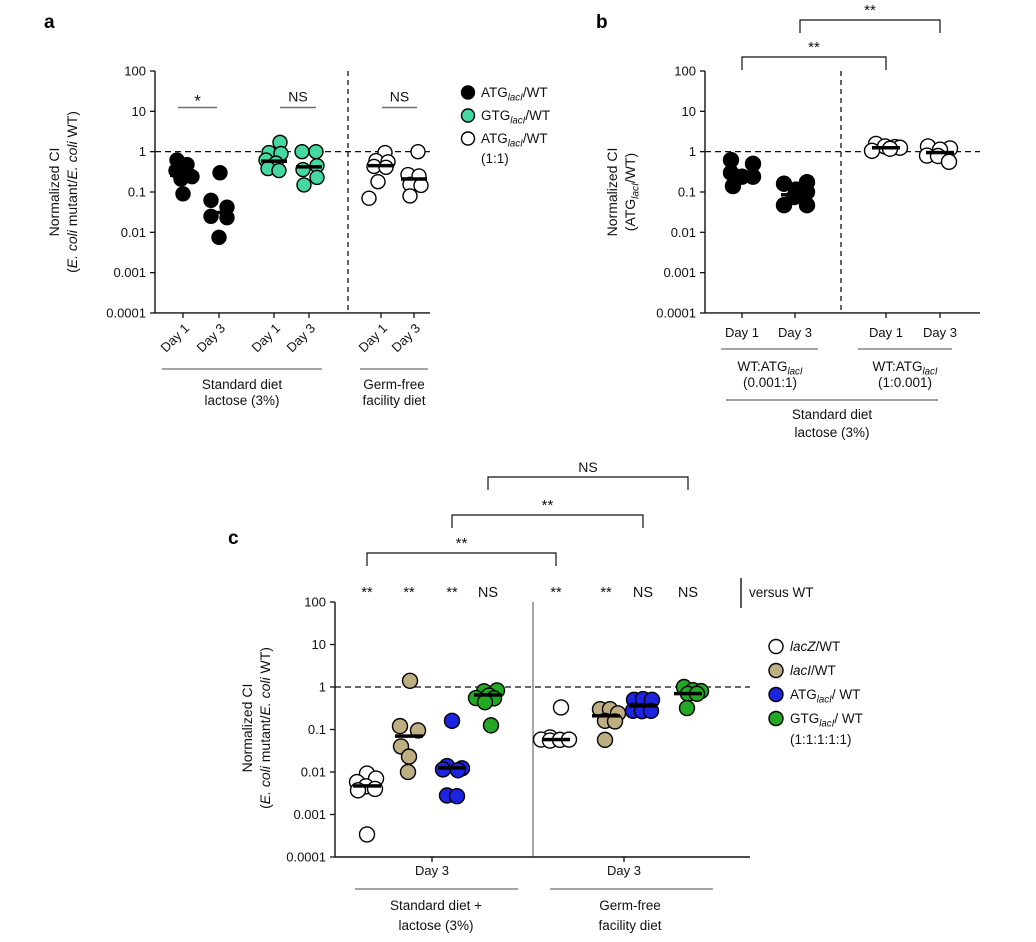  I want to click on legend-label-extra: (1:1), so click(495, 158).